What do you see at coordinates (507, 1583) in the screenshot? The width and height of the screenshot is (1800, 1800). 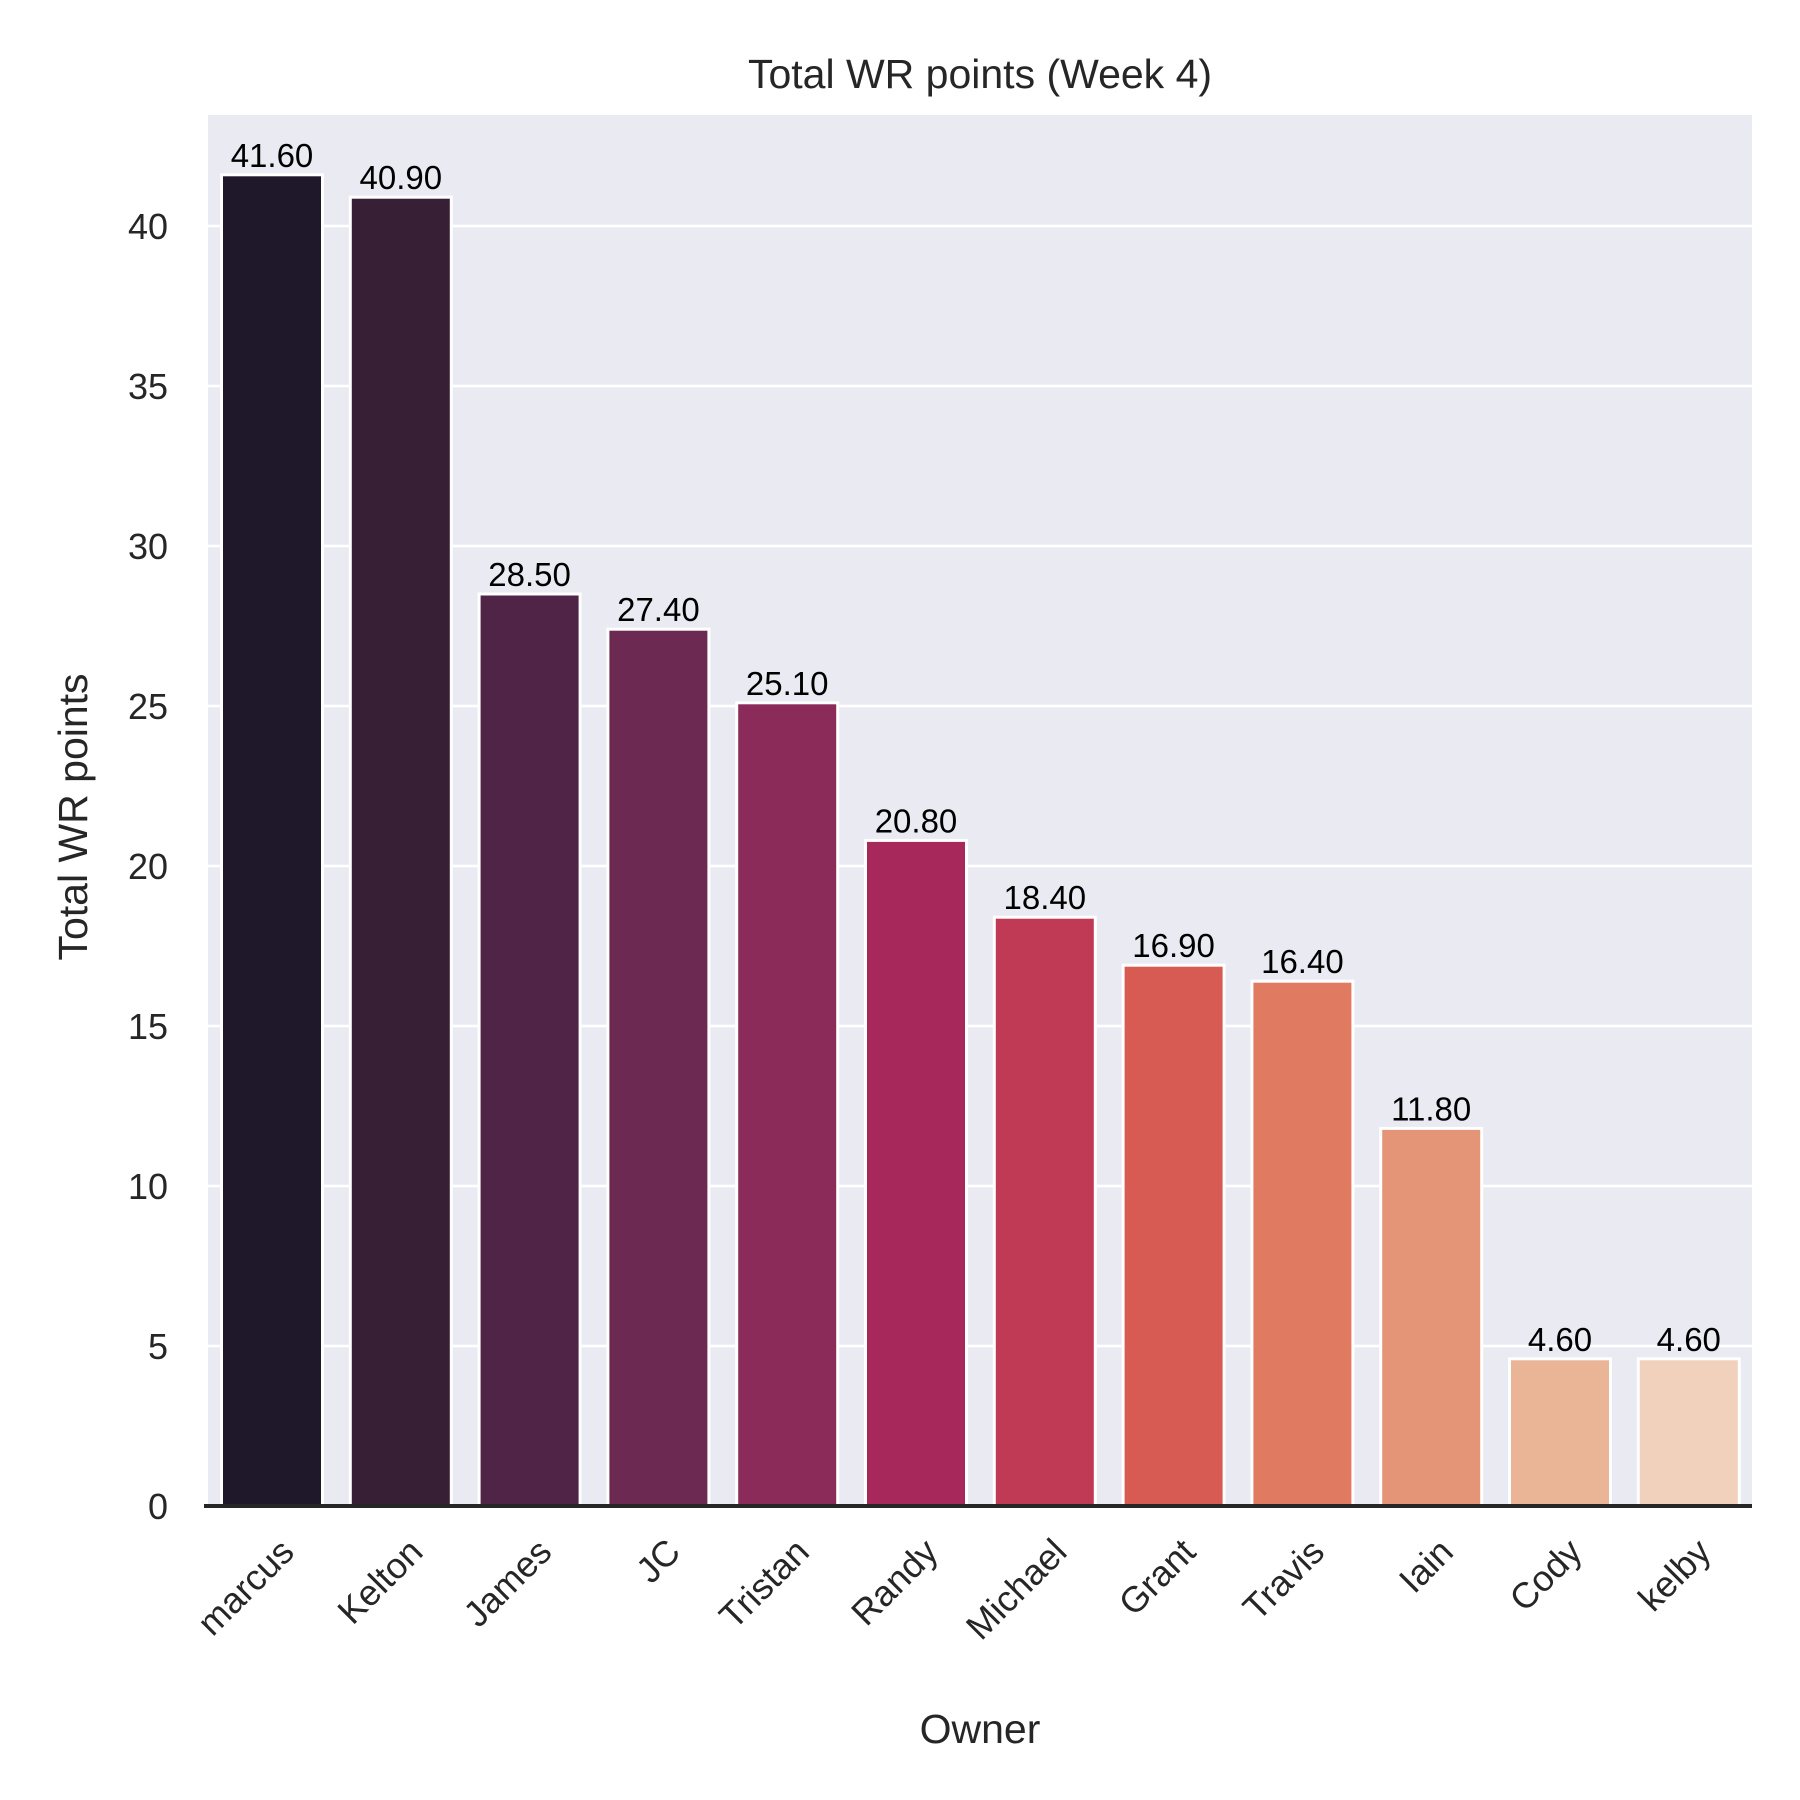 I see `x-tick-label-james: James` at bounding box center [507, 1583].